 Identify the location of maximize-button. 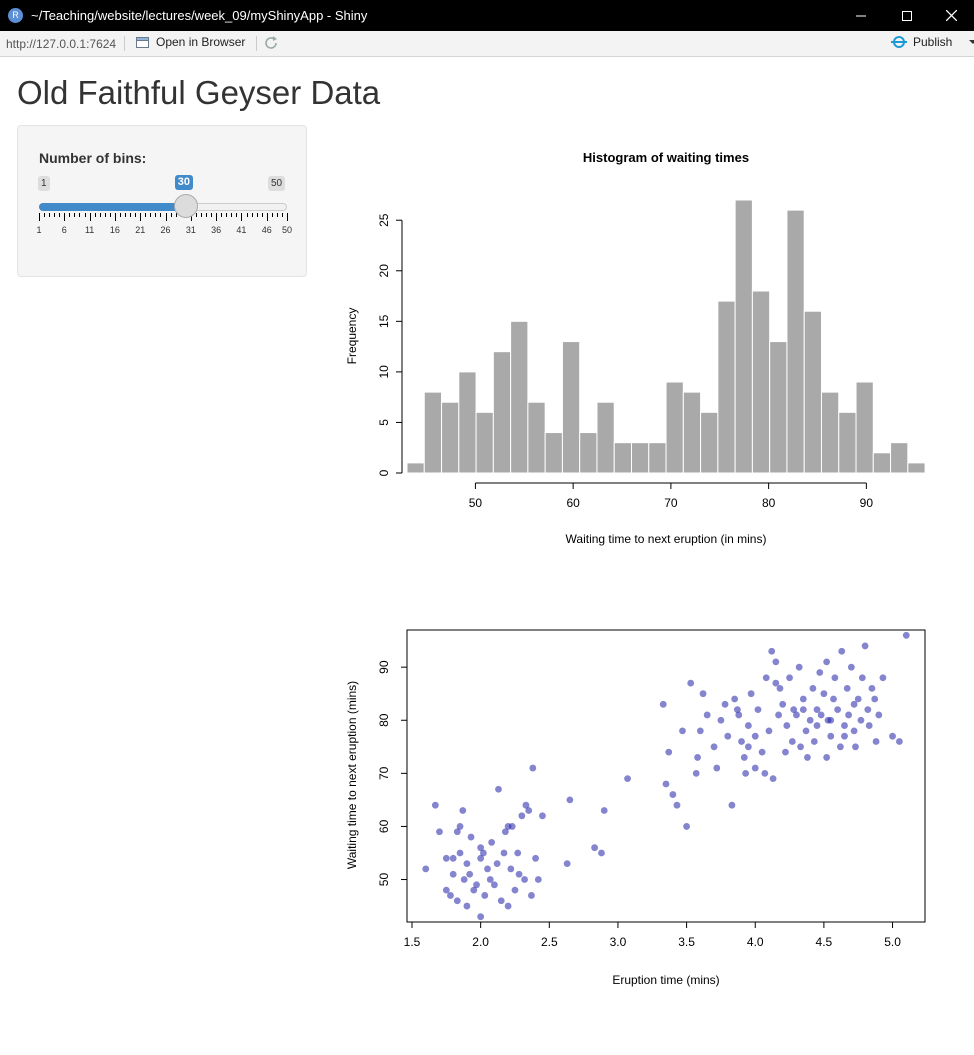
(907, 15).